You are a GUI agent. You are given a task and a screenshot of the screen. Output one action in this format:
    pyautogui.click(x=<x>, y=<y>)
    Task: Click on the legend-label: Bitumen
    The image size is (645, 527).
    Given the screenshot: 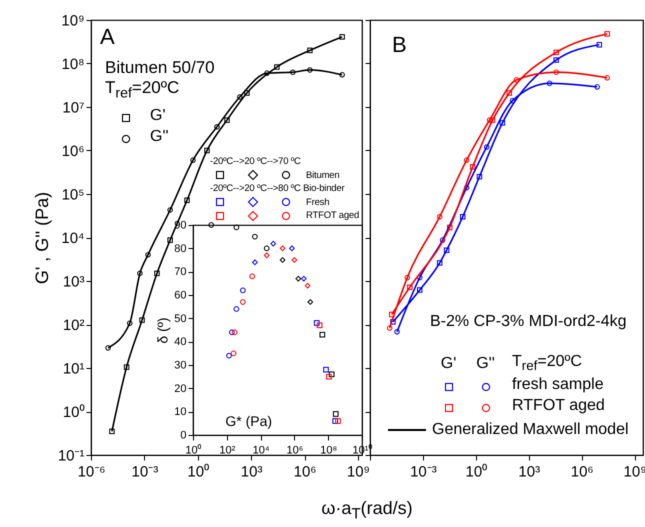 What is the action you would take?
    pyautogui.click(x=323, y=175)
    